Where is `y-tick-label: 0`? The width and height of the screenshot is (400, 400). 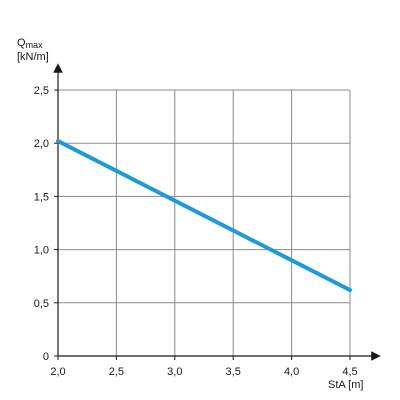
y-tick-label: 0 is located at coordinates (46, 357).